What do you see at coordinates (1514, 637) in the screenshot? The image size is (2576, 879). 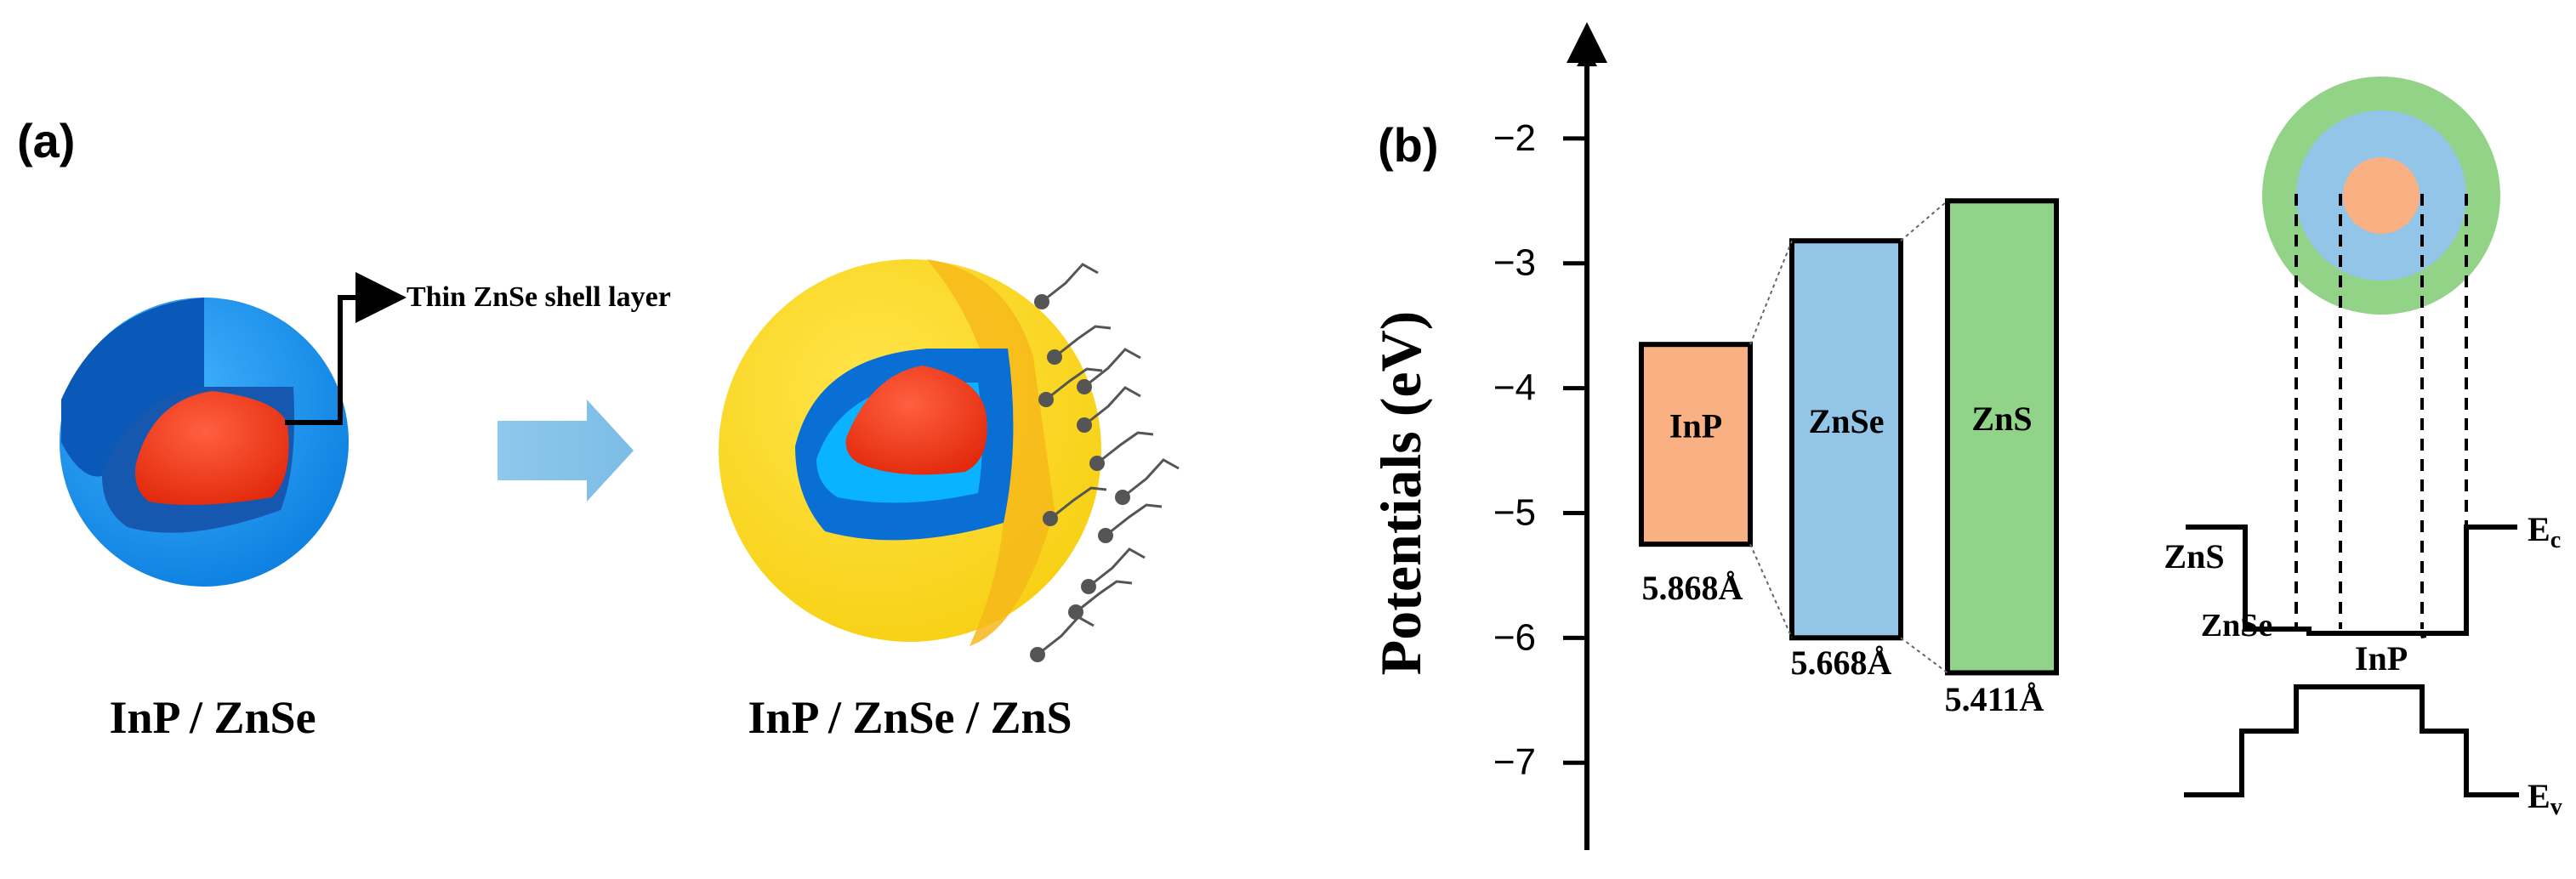 I see `y-tick-label: −6` at bounding box center [1514, 637].